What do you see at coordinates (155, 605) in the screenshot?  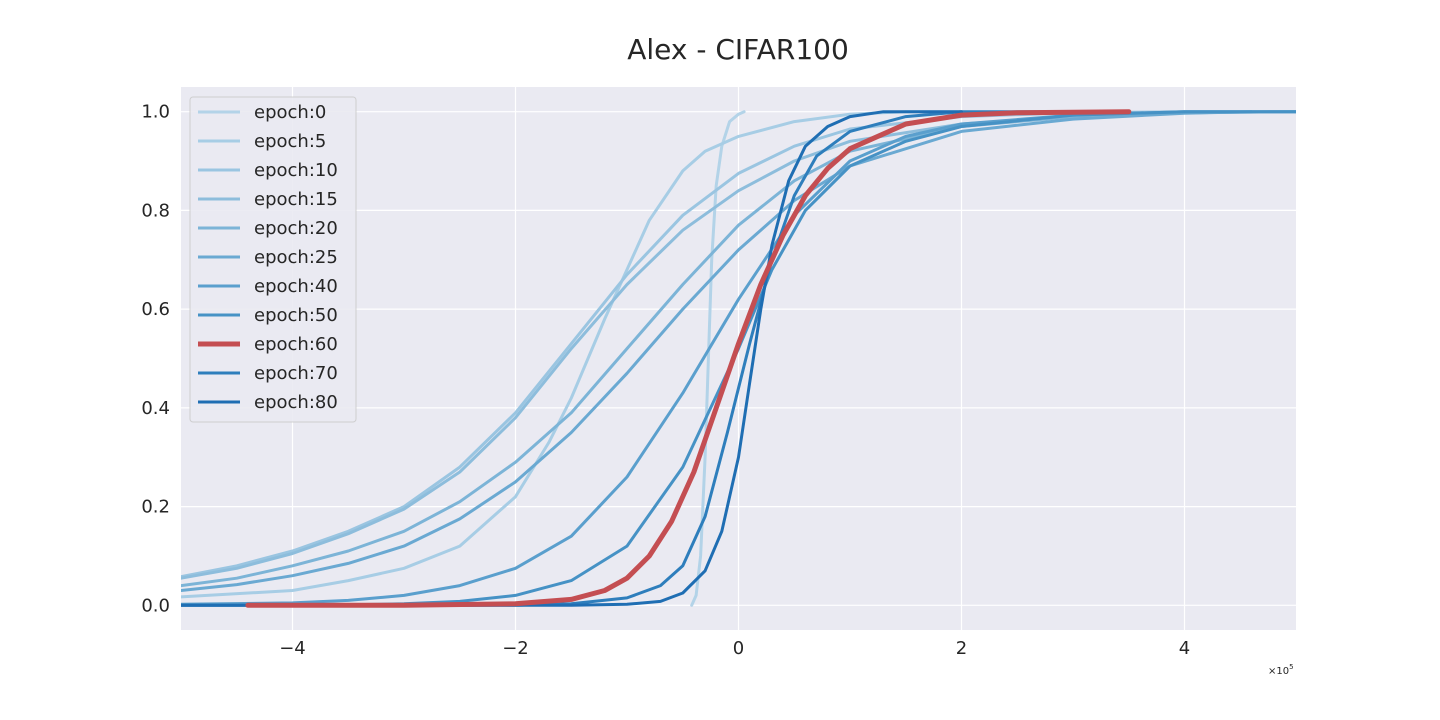 I see `y-tick-label: 0.0` at bounding box center [155, 605].